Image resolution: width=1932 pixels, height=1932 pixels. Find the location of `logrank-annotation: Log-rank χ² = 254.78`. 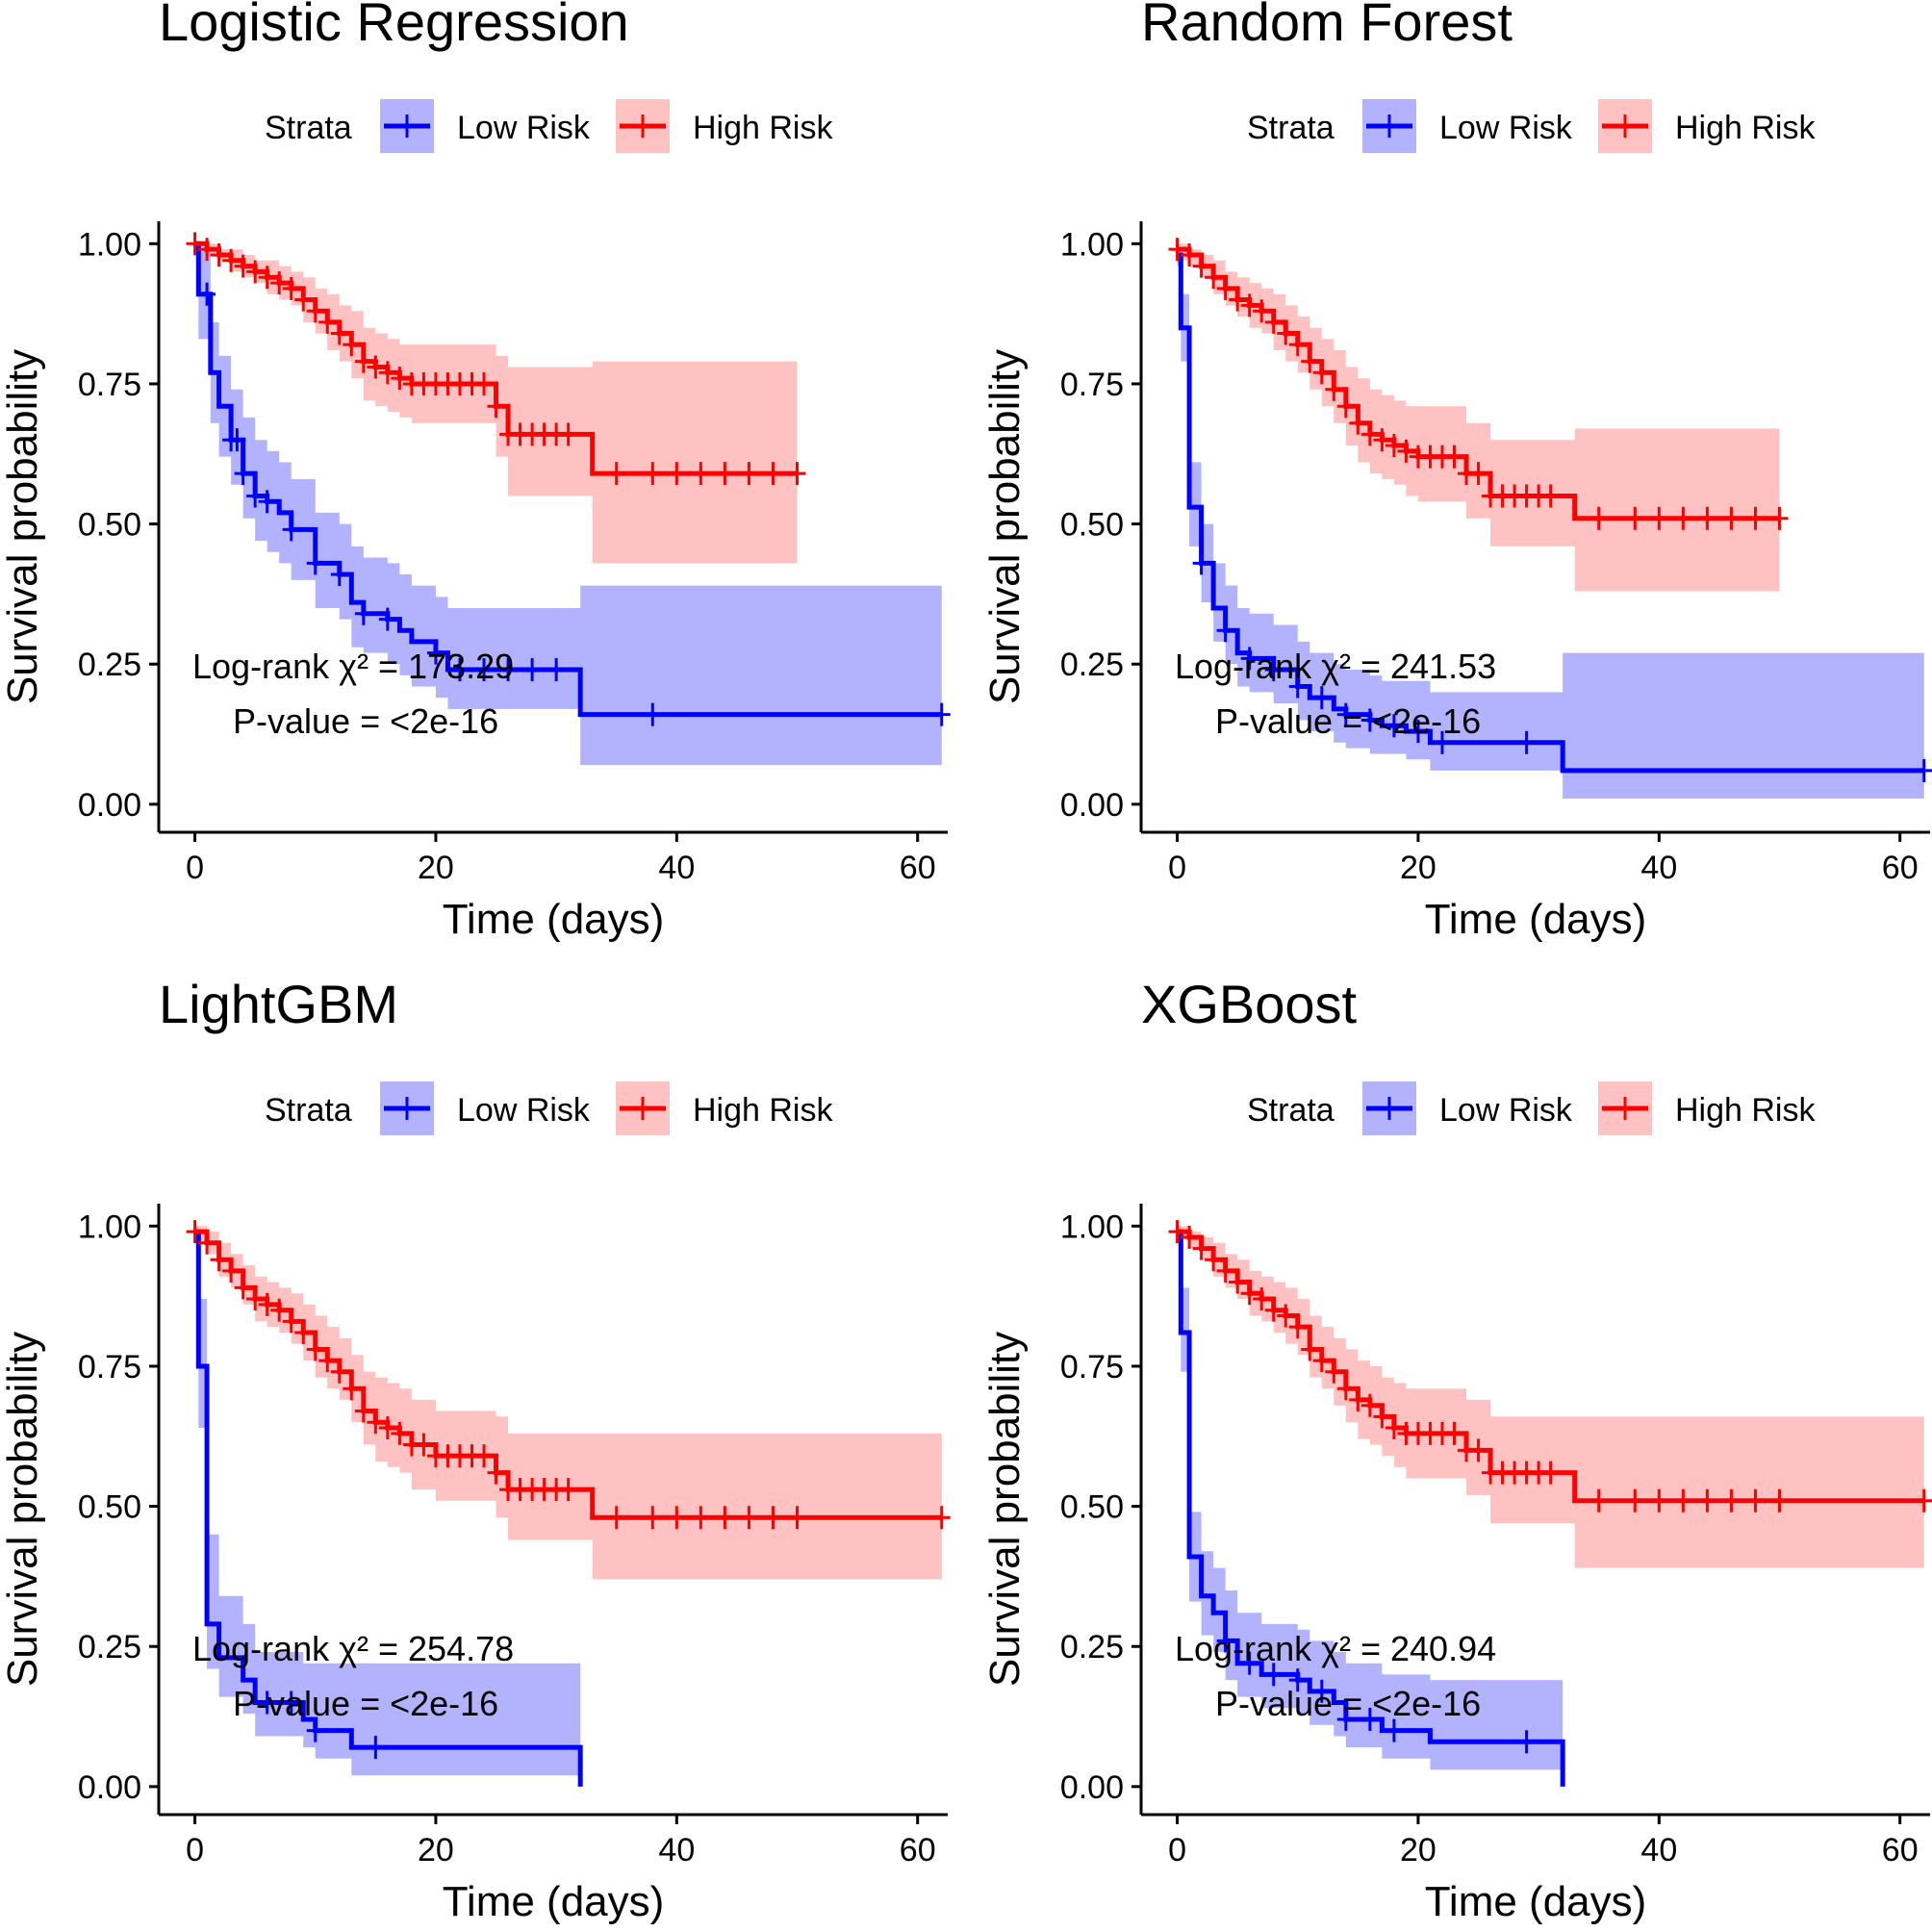

logrank-annotation: Log-rank χ² = 254.78 is located at coordinates (353, 1648).